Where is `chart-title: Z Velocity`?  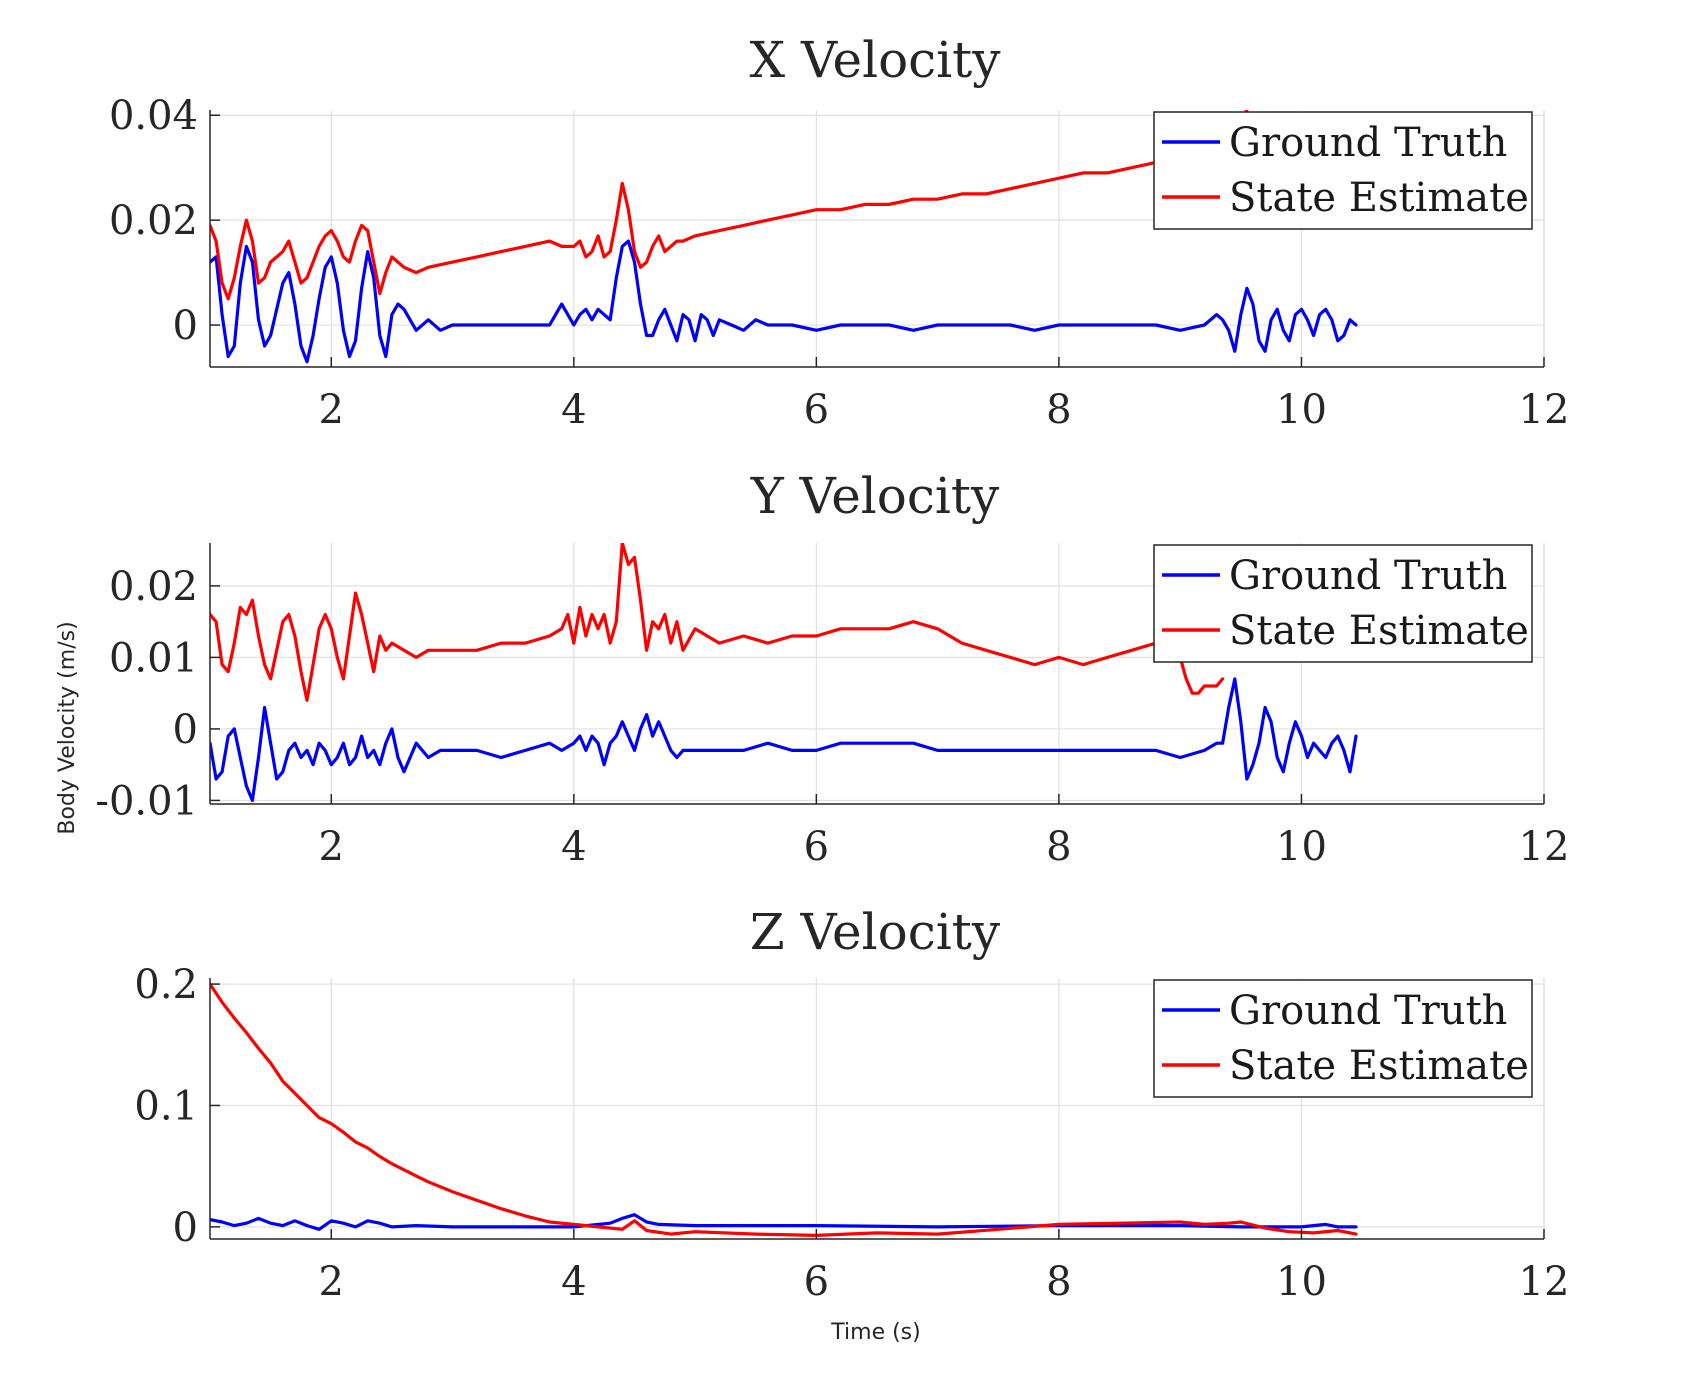 chart-title: Z Velocity is located at coordinates (875, 932).